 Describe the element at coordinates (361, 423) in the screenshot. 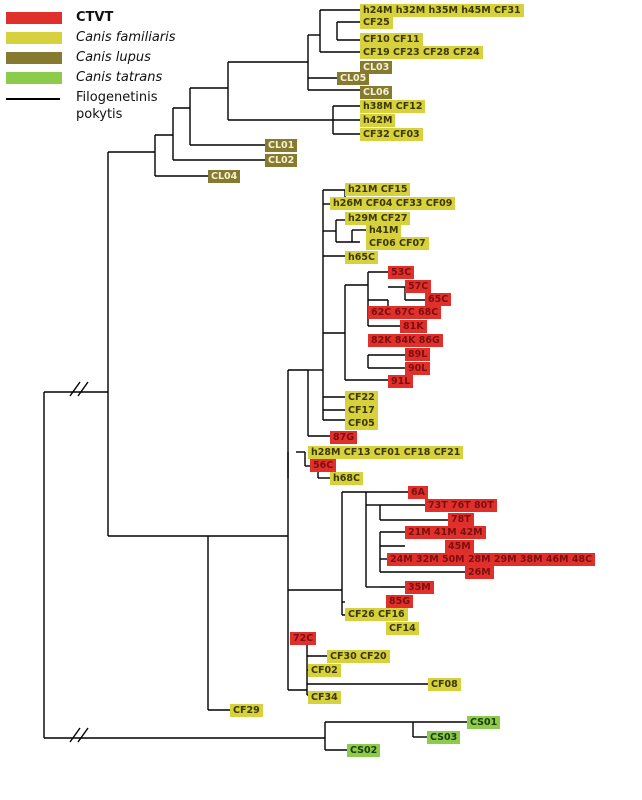

I see `leaf-tag: CF05` at that location.